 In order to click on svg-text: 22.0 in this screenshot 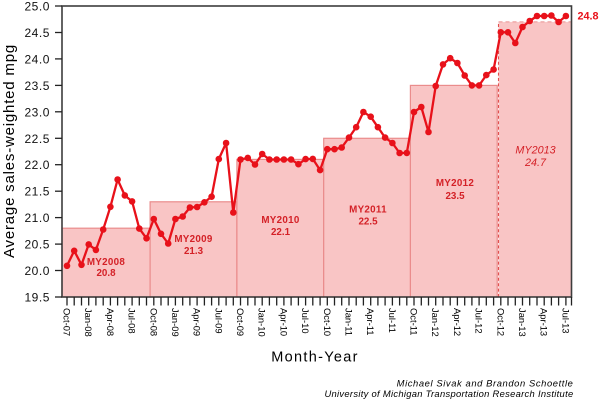, I will do `click(37, 165)`.